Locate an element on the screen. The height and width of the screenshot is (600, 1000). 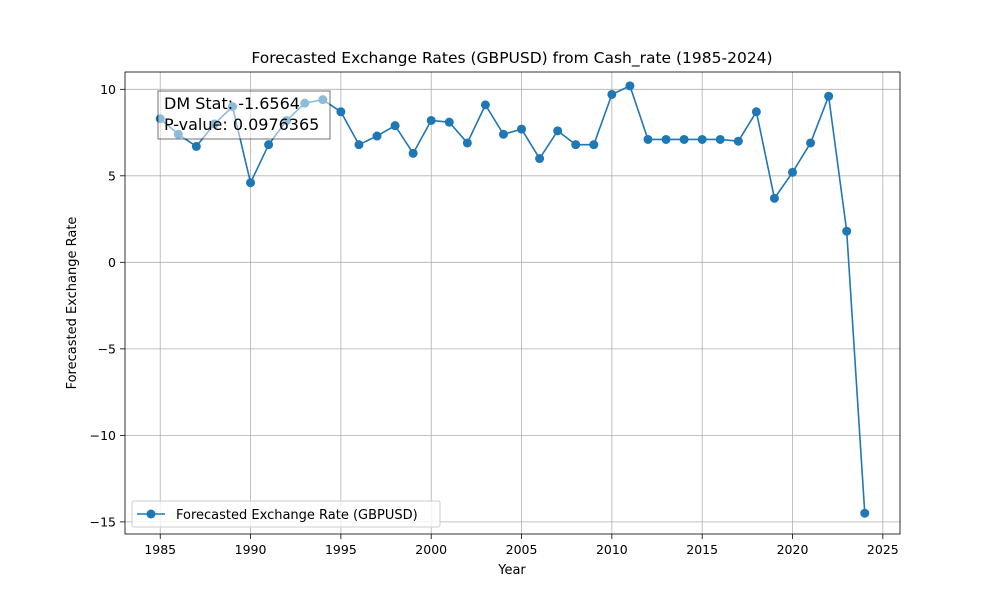
x-tick-label: 1995 is located at coordinates (341, 549).